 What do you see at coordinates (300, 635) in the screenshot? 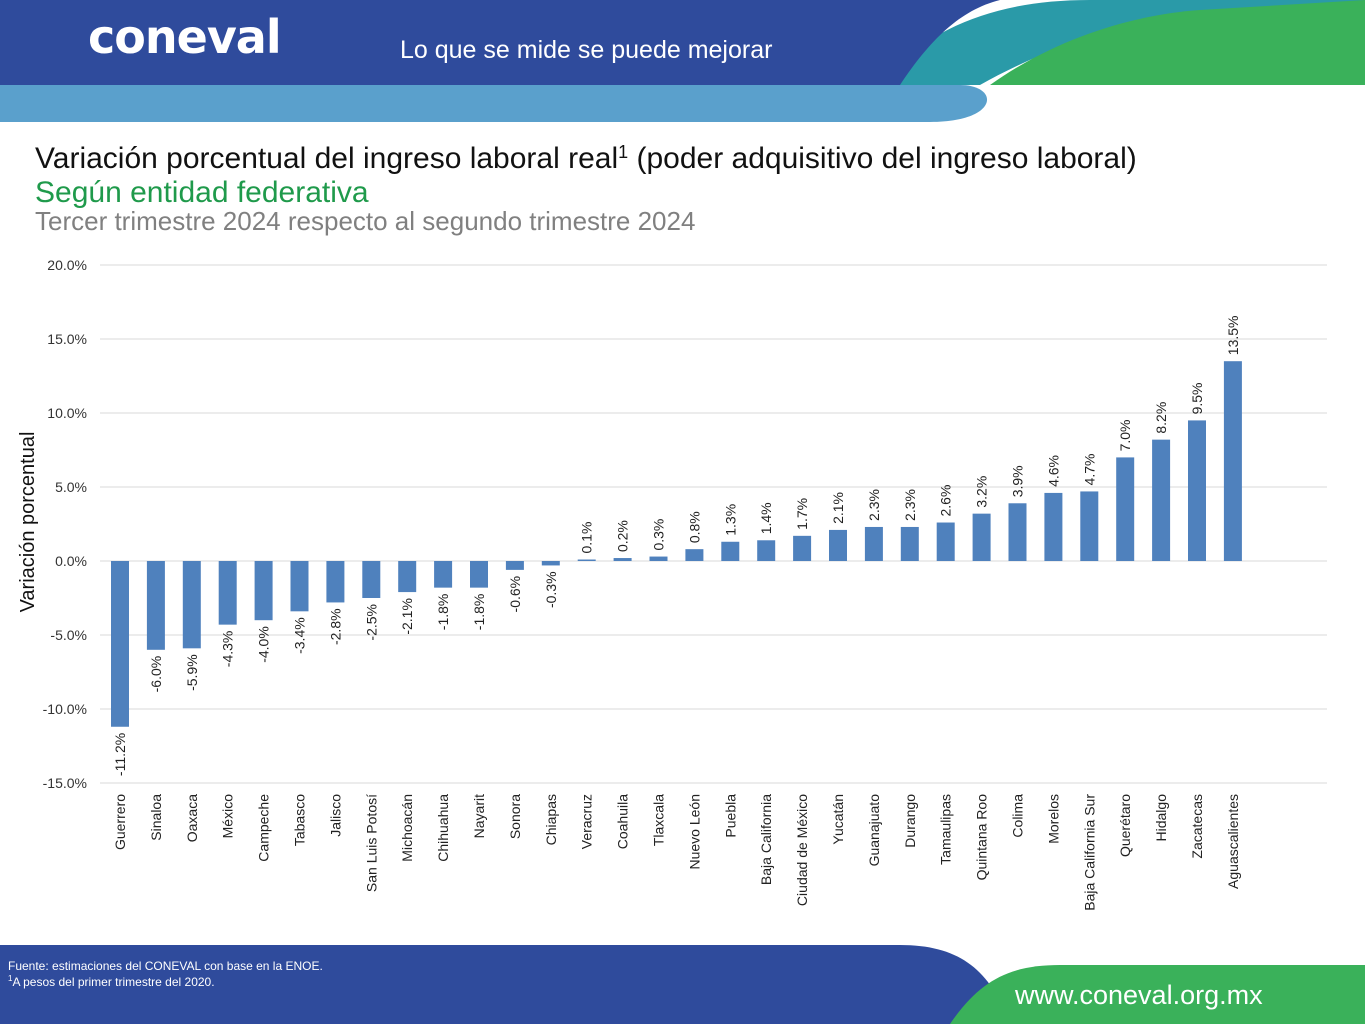
I see `value-label: -3.4%` at bounding box center [300, 635].